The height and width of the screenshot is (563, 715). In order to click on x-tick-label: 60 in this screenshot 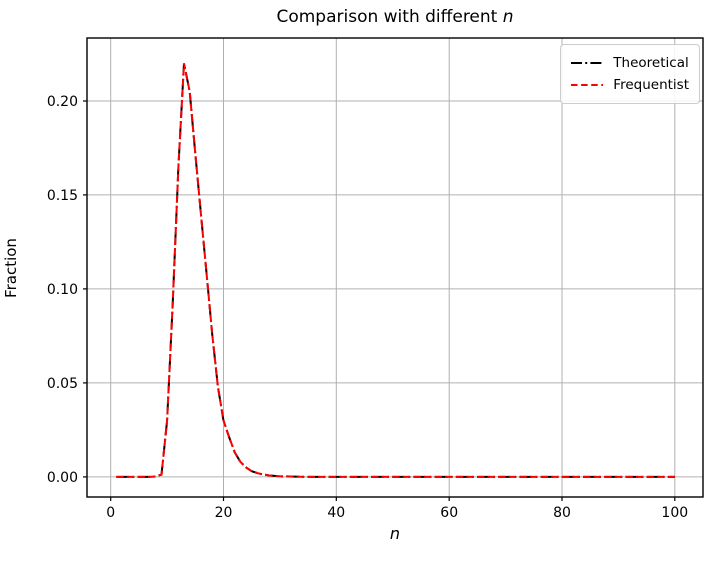, I will do `click(449, 513)`.